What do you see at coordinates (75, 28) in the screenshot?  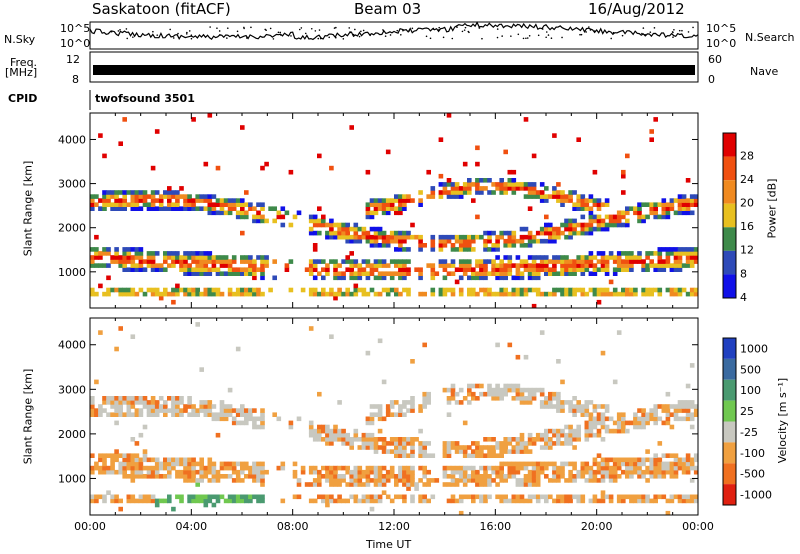 I see `nsky-tick-top: 10^5` at bounding box center [75, 28].